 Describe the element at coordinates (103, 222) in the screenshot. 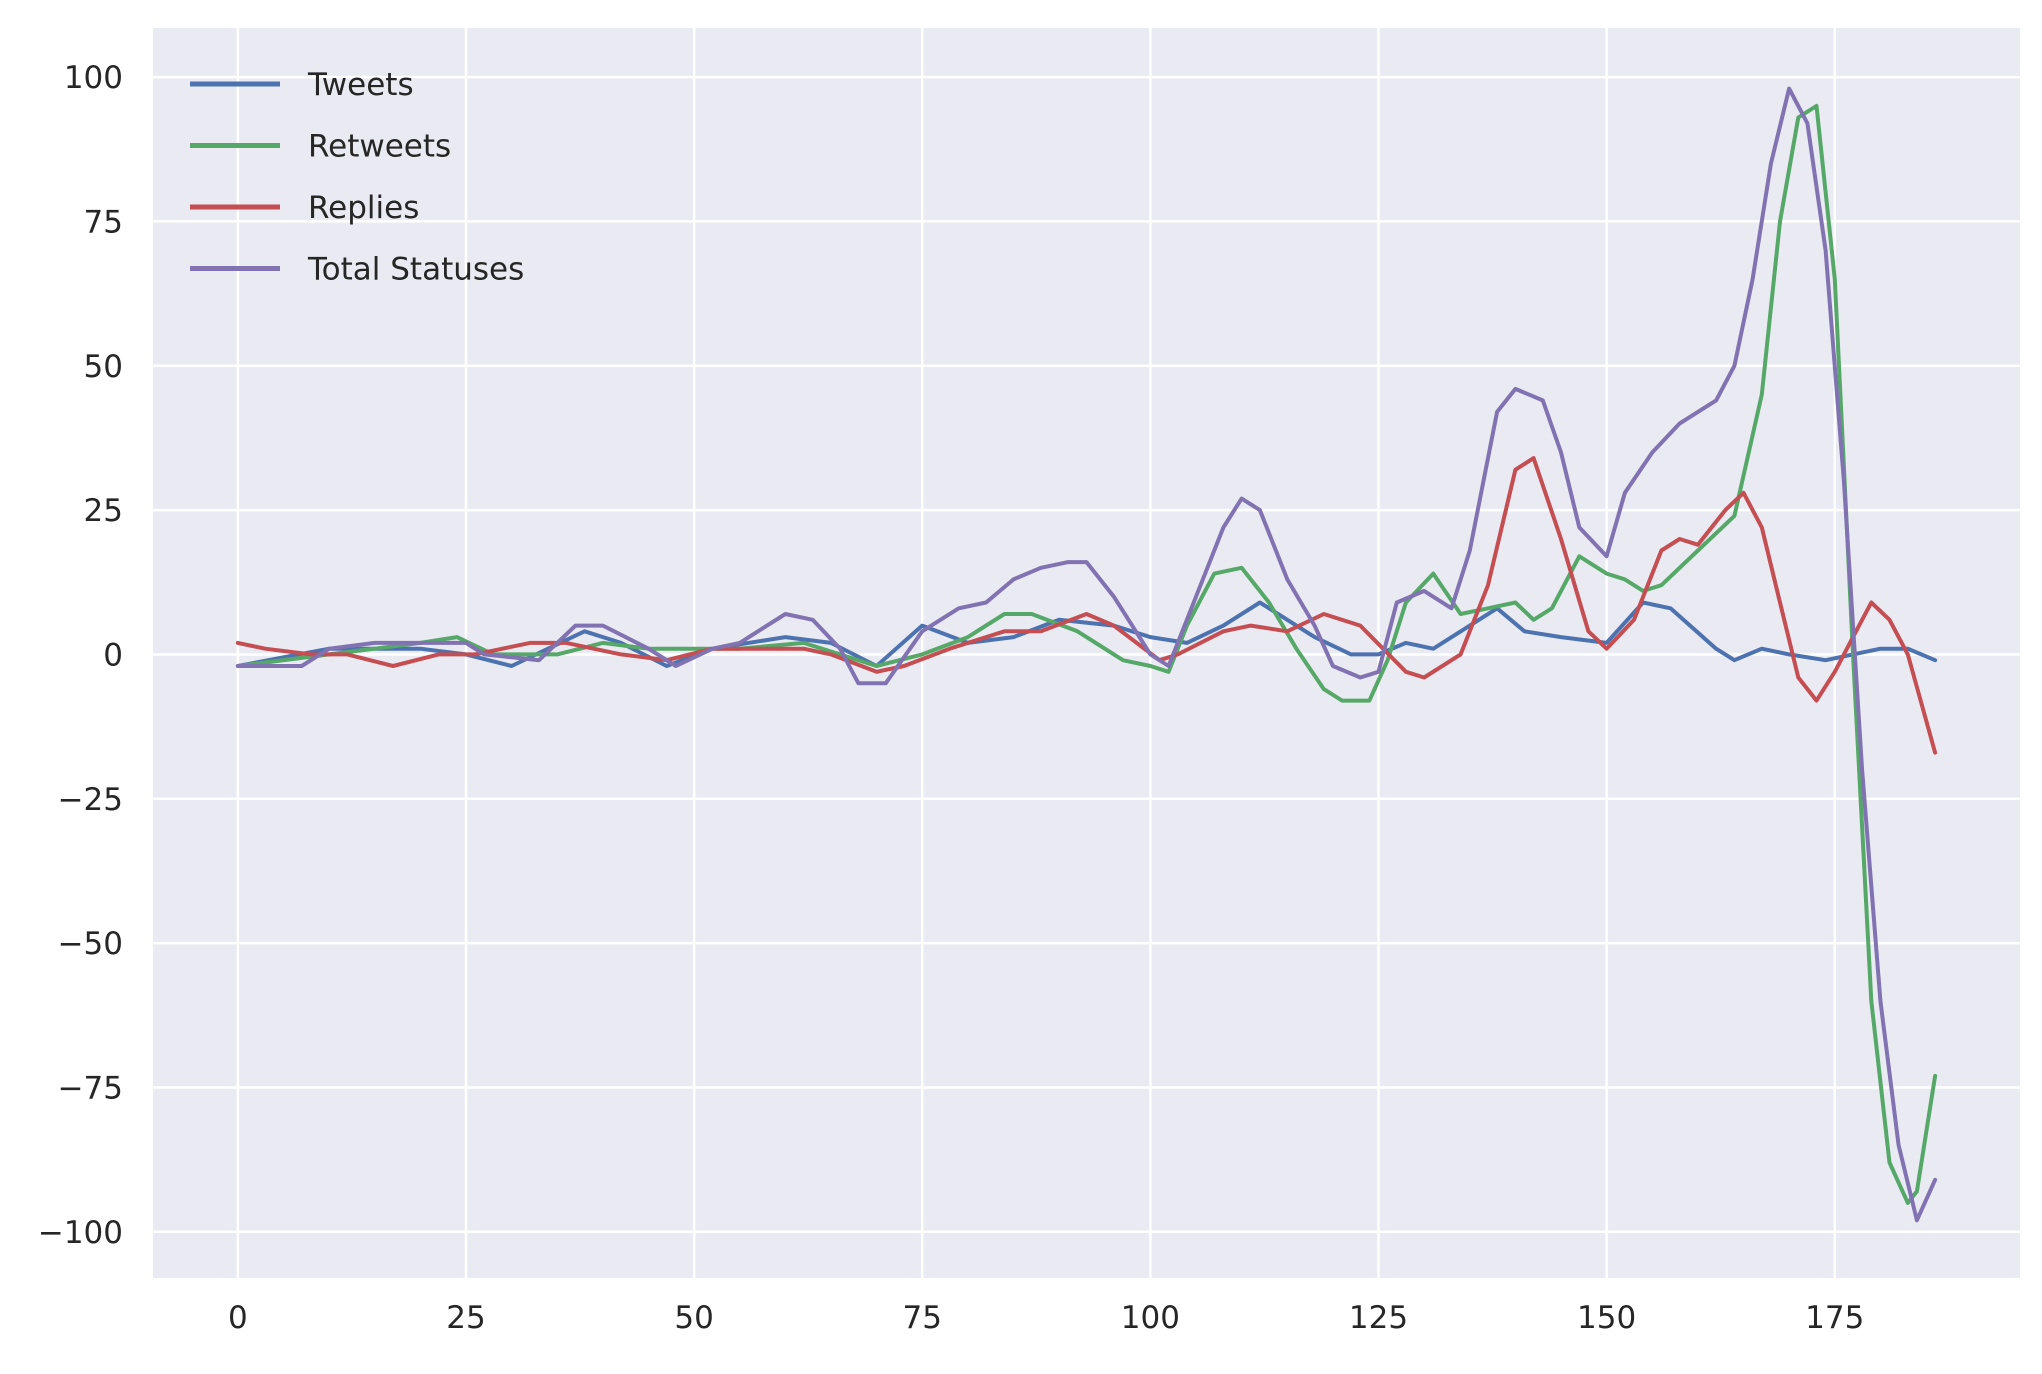

I see `y-tick-label: 75` at that location.